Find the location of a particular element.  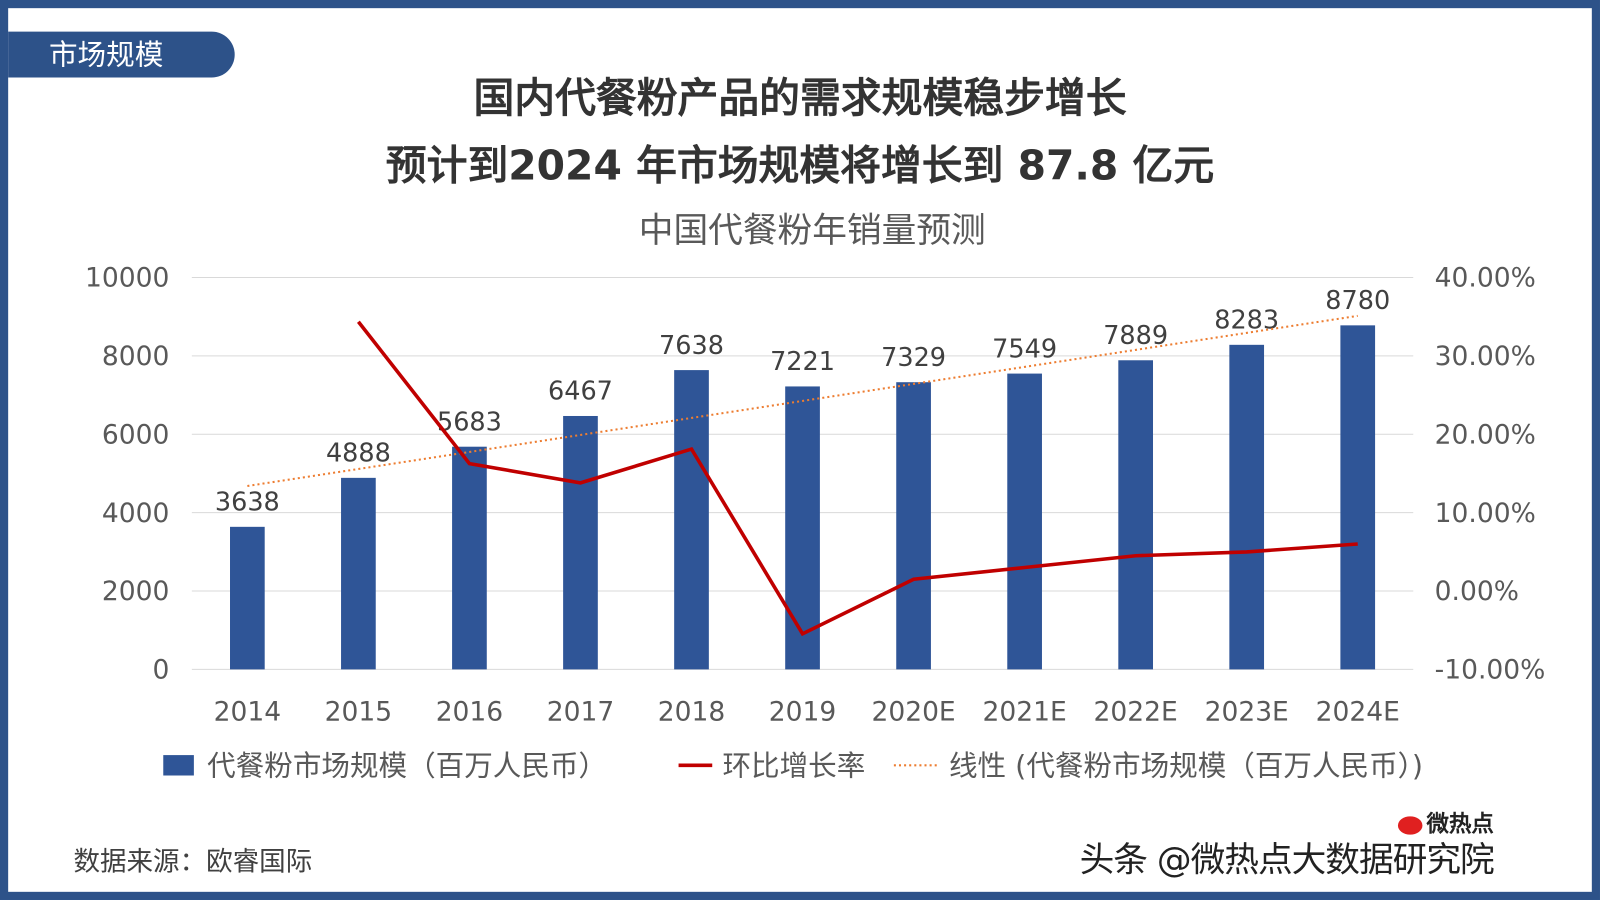

right-tick-label: 30.00% is located at coordinates (1485, 356).